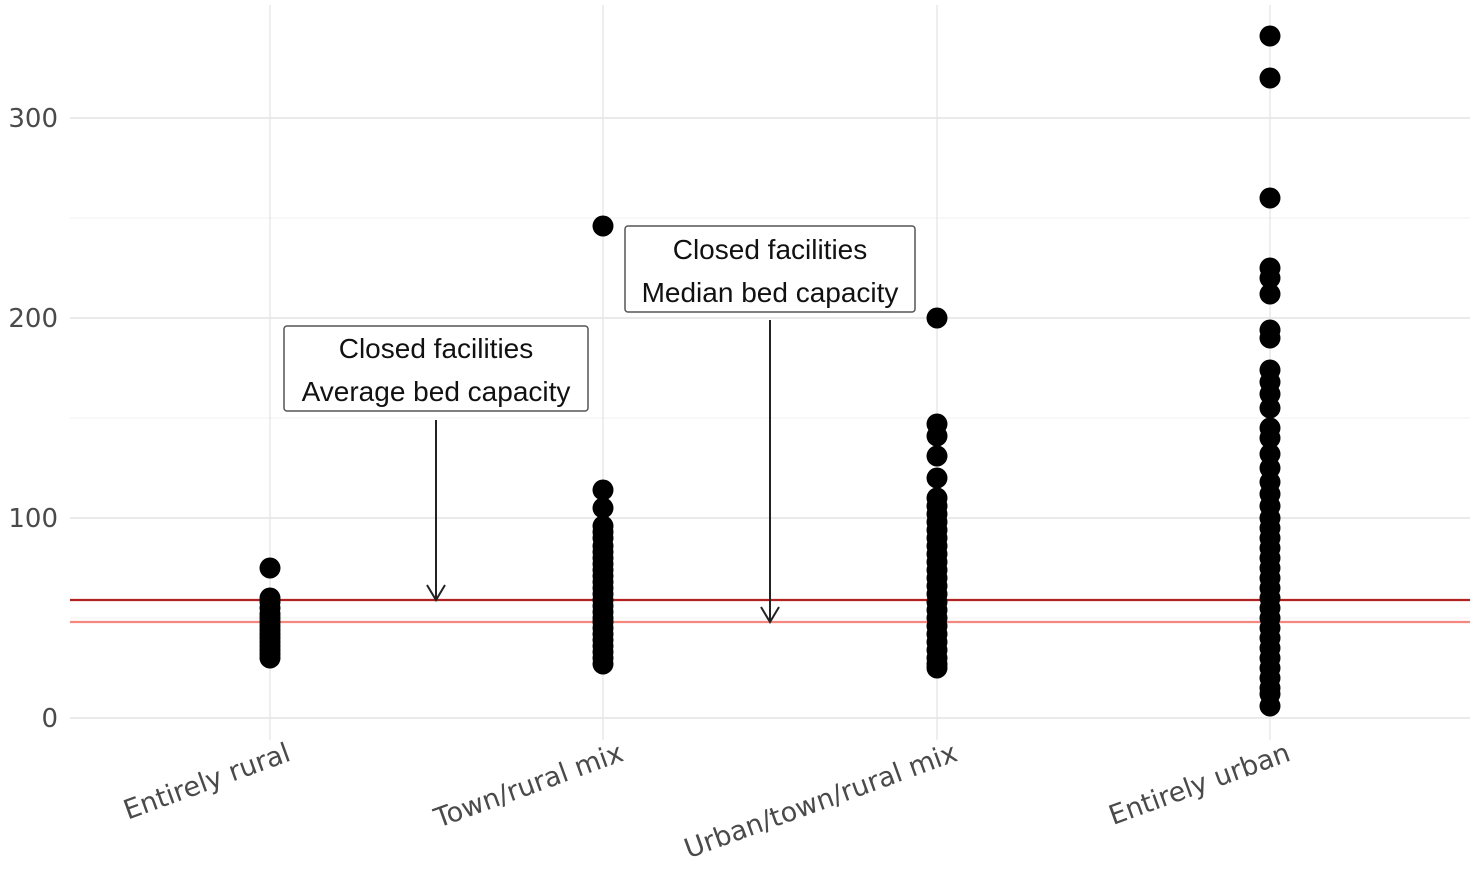 The width and height of the screenshot is (1473, 896). Describe the element at coordinates (436, 368) in the screenshot. I see `annotation-average-box` at that location.